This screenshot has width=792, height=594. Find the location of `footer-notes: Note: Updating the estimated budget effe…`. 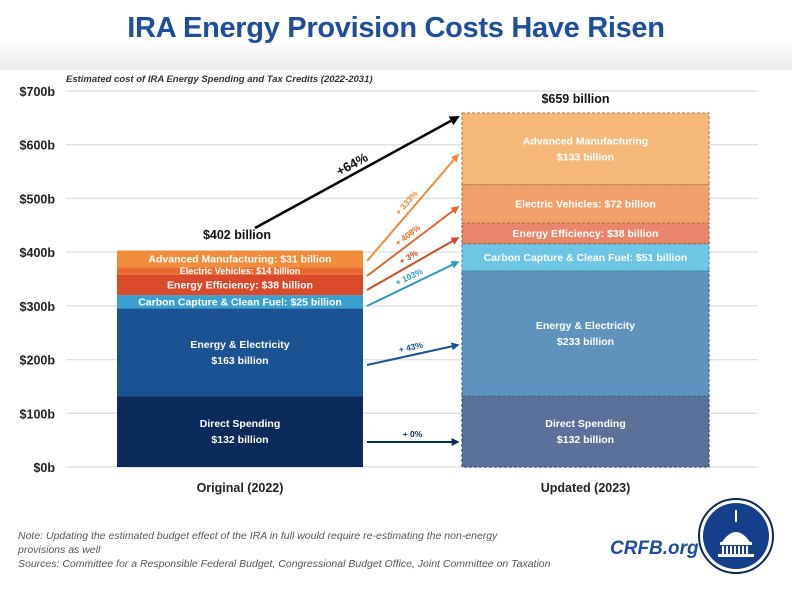

footer-notes: Note: Updating the estimated budget effe… is located at coordinates (298, 550).